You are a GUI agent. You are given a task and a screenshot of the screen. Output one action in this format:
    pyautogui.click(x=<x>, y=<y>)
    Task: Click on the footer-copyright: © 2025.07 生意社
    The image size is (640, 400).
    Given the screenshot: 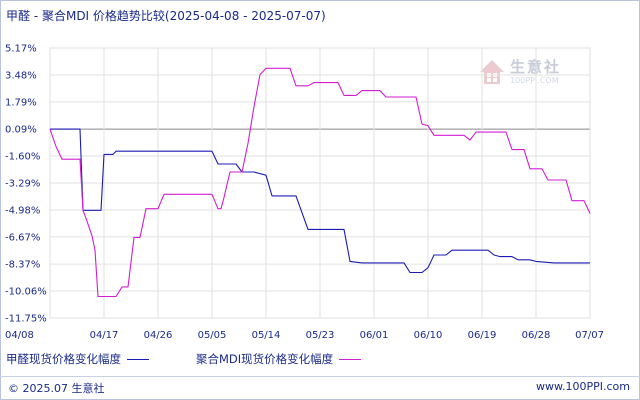 What is the action you would take?
    pyautogui.click(x=56, y=388)
    